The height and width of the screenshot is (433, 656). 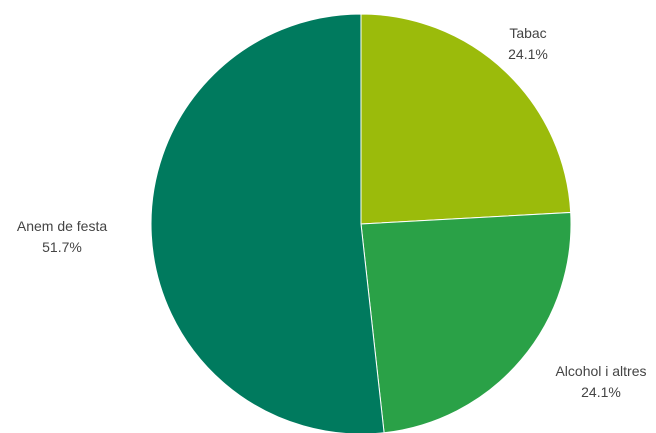 What do you see at coordinates (62, 247) in the screenshot?
I see `slice-label-value: 51.7%` at bounding box center [62, 247].